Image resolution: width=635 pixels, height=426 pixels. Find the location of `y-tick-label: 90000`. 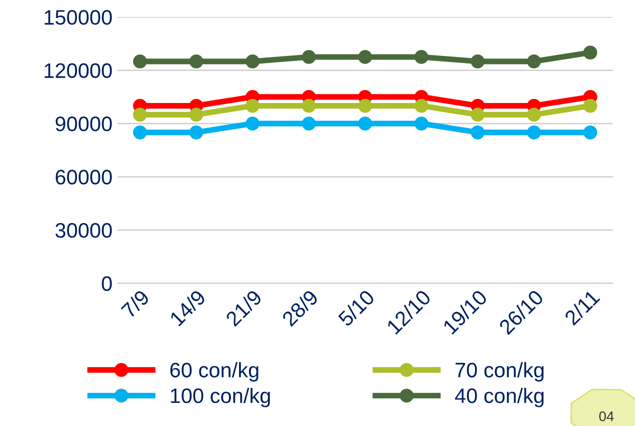

y-tick-label: 90000 is located at coordinates (84, 124).